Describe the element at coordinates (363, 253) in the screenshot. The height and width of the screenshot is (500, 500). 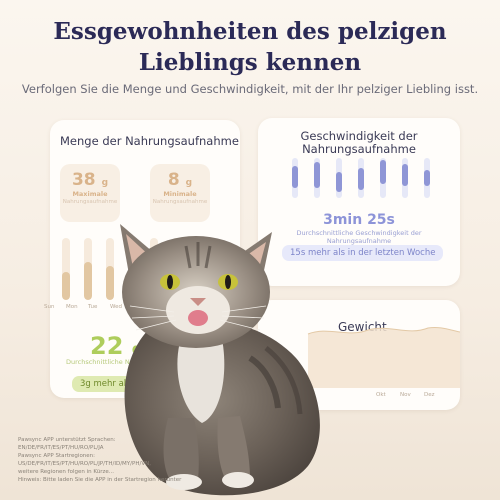
I see `speed-comparison-badge: 15s mehr als in der letzten Woche` at that location.